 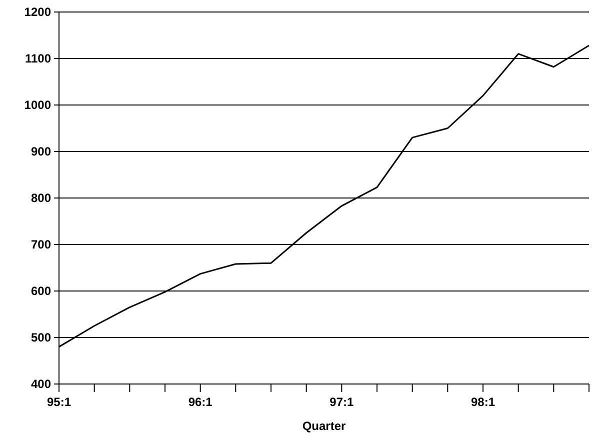 I want to click on x-tick-label: 95:1, so click(x=59, y=402).